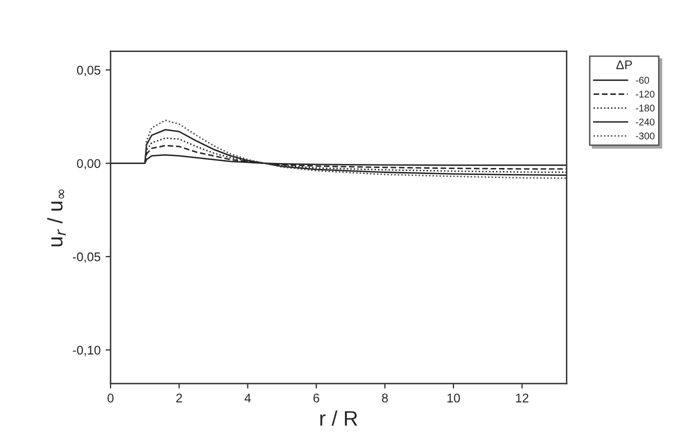 Image resolution: width=691 pixels, height=446 pixels. What do you see at coordinates (86, 351) in the screenshot?
I see `y-tick-label: -0,10` at bounding box center [86, 351].